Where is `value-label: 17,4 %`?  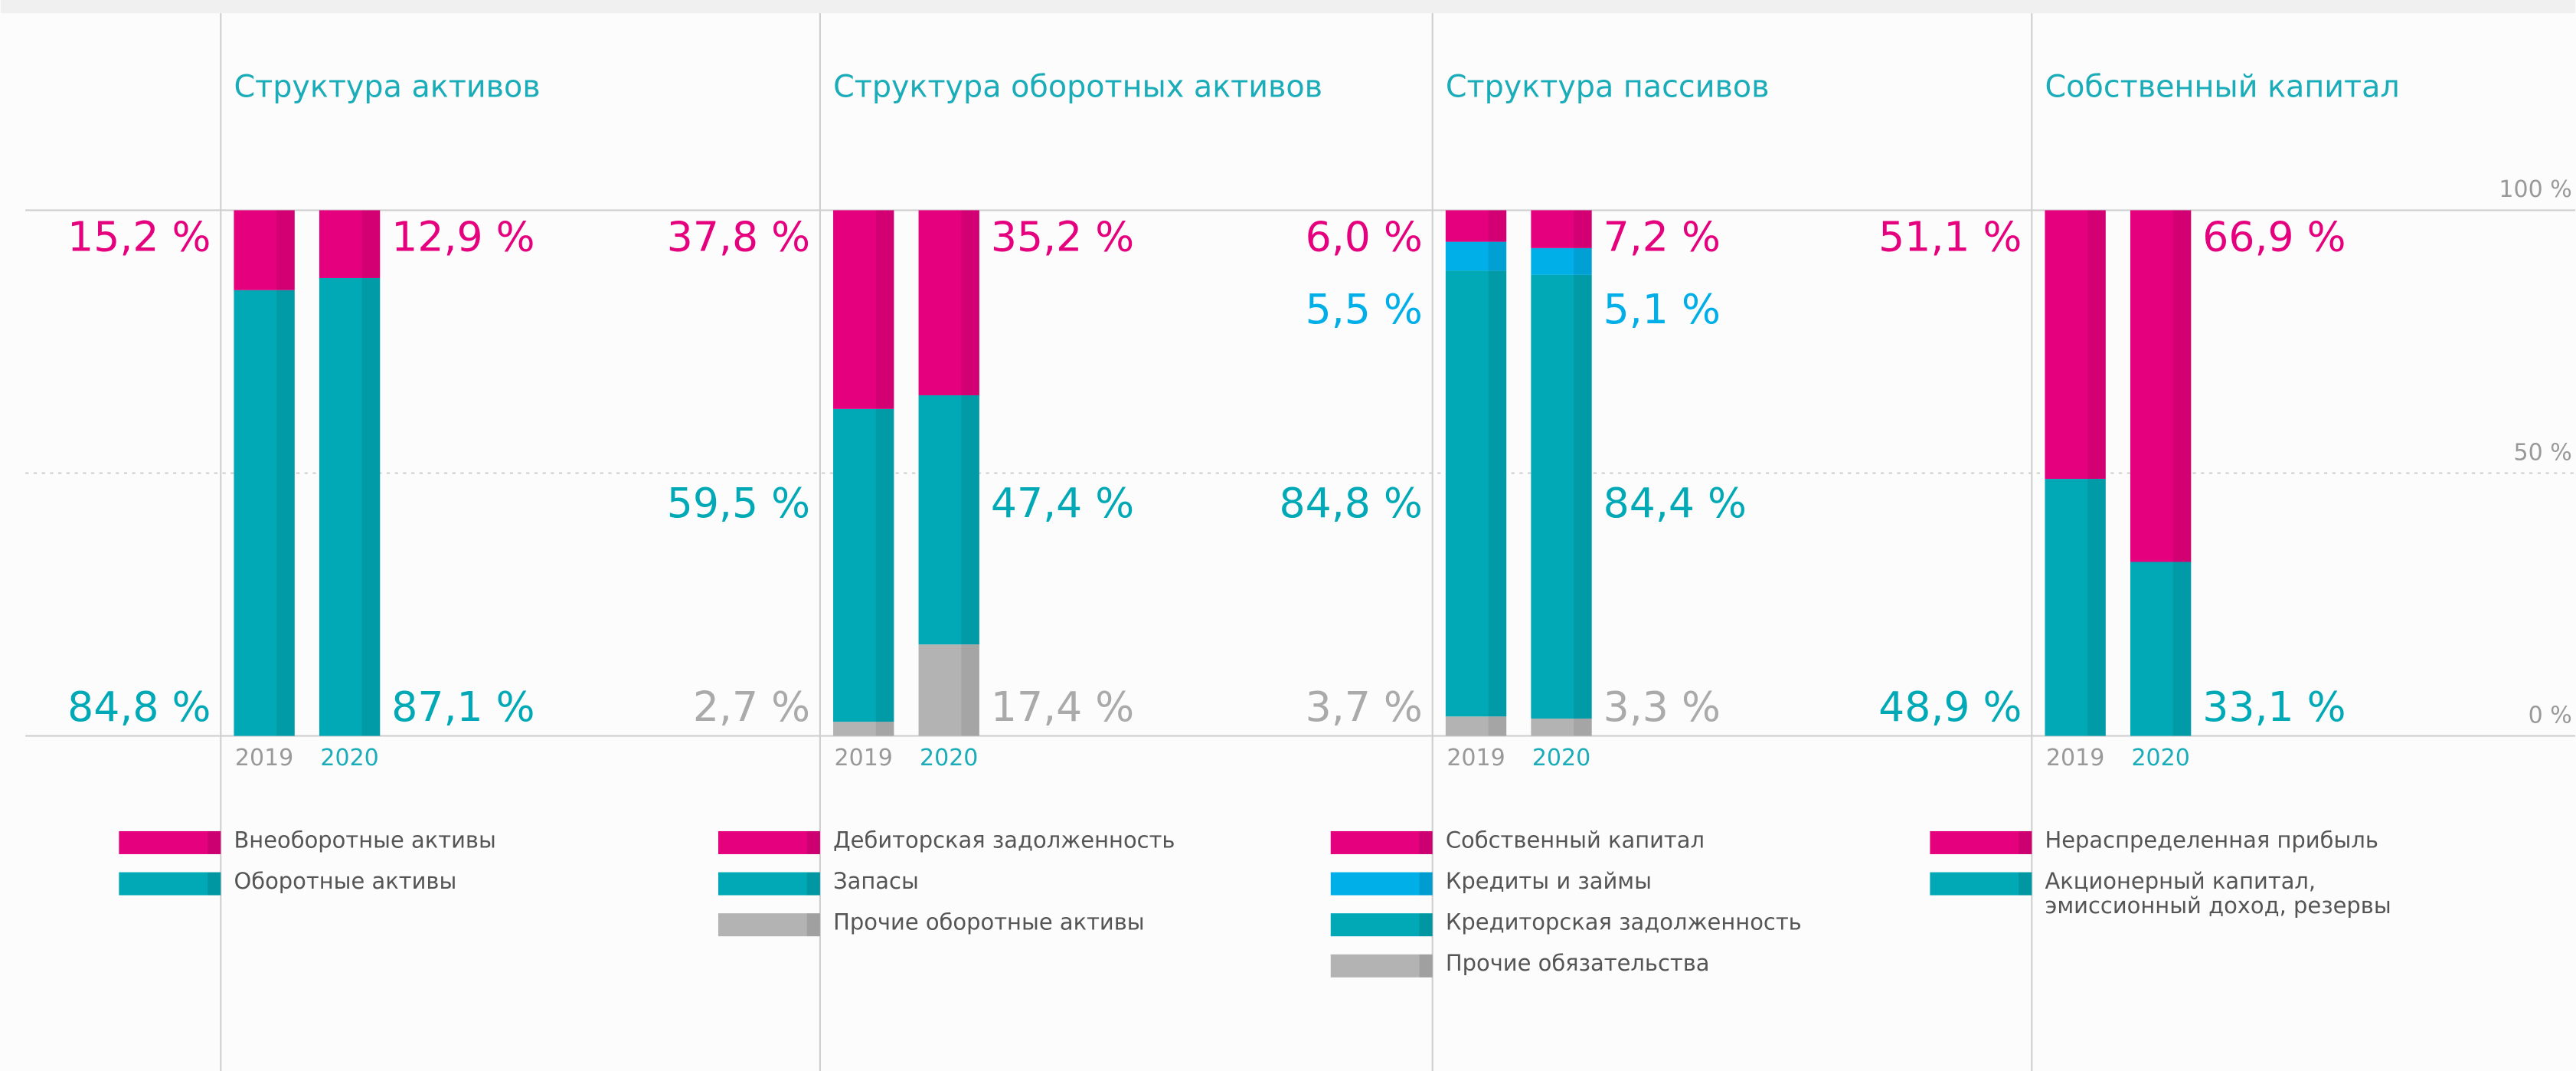
value-label: 17,4 % is located at coordinates (1062, 707).